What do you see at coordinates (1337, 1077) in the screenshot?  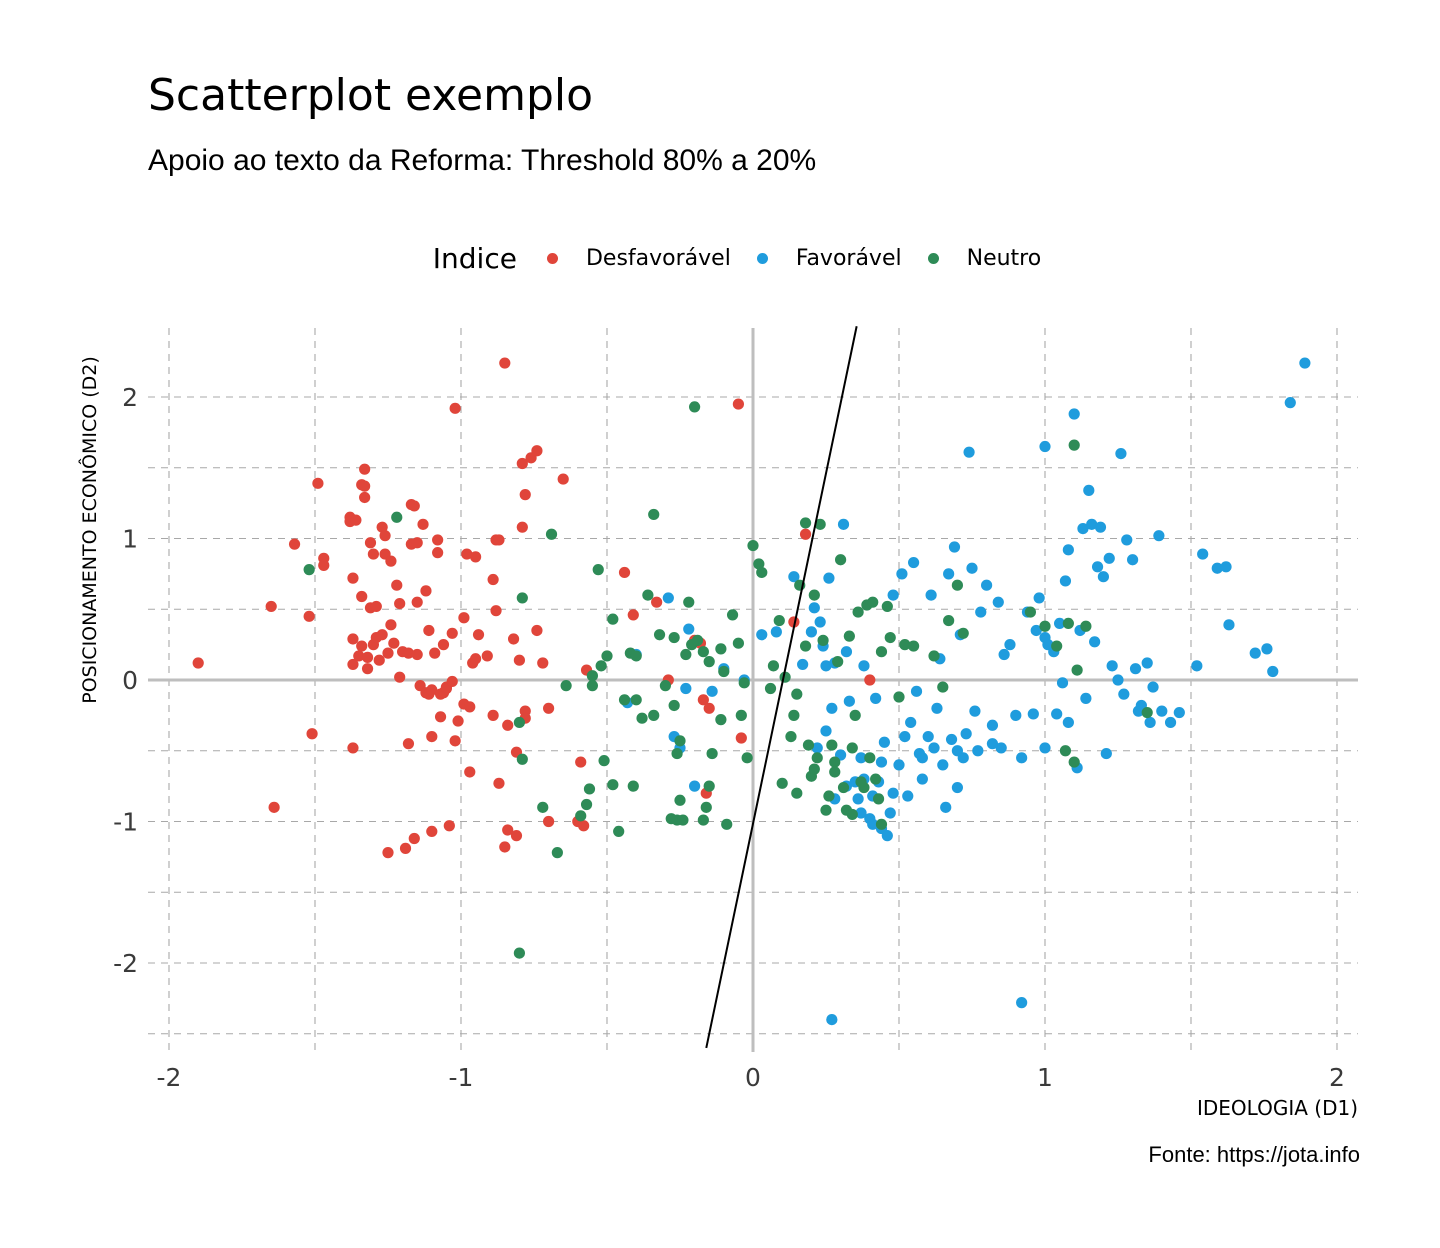 I see `x-tick-label: 2` at bounding box center [1337, 1077].